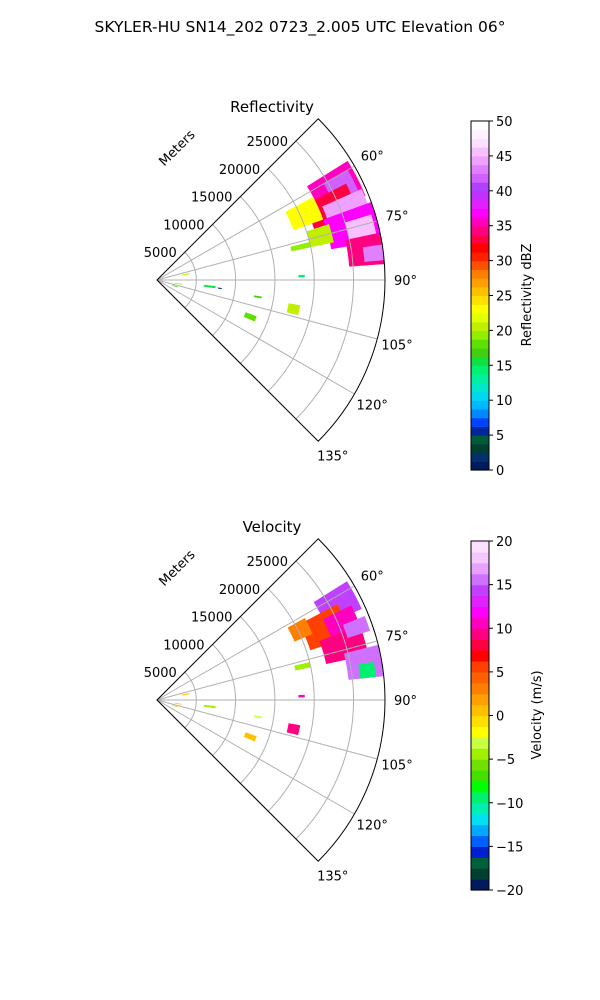 The width and height of the screenshot is (600, 1000). I want to click on azimuth-tick-label: 75°, so click(397, 217).